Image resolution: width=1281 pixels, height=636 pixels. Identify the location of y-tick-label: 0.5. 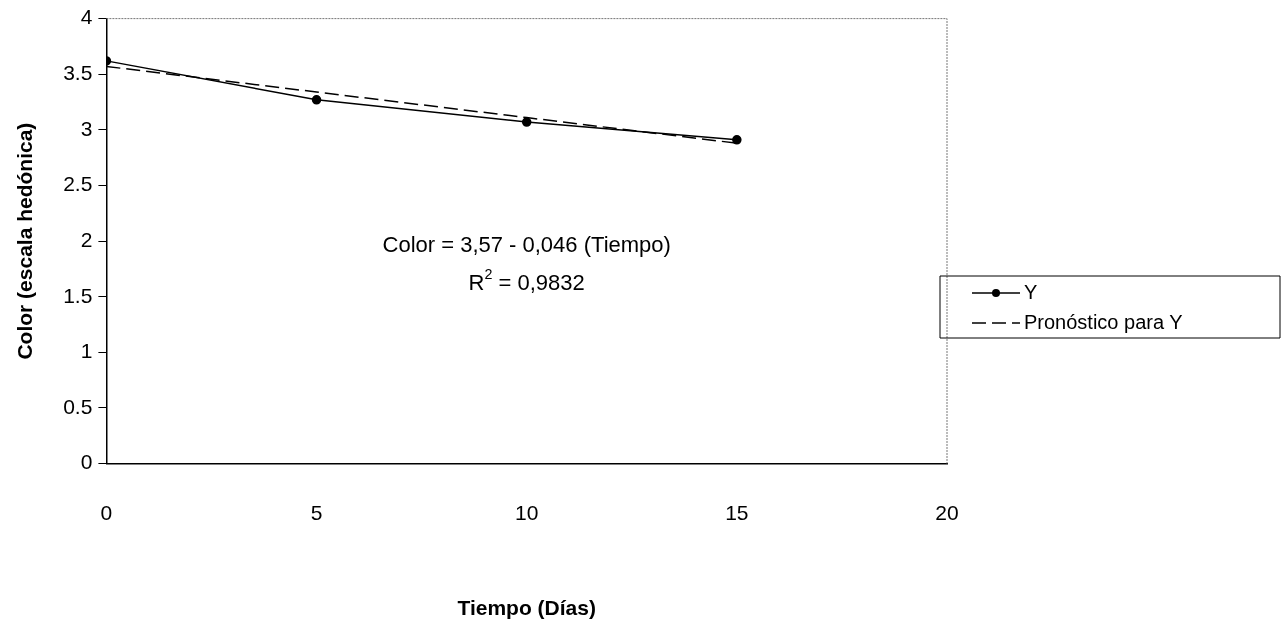
(78, 406).